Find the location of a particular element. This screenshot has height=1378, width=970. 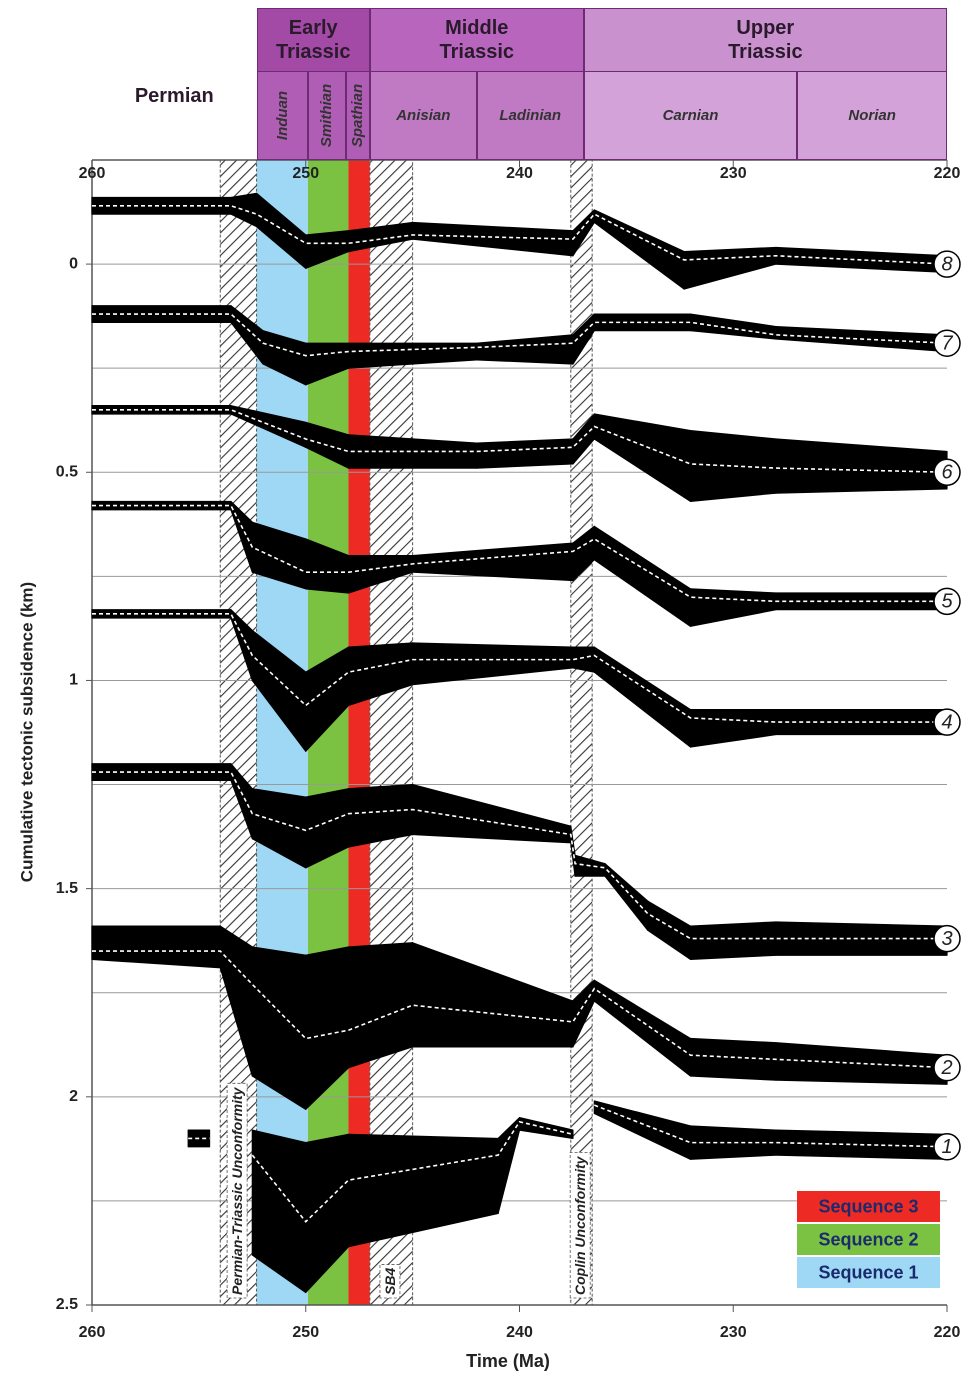

stage-cell: Norian is located at coordinates (872, 115).